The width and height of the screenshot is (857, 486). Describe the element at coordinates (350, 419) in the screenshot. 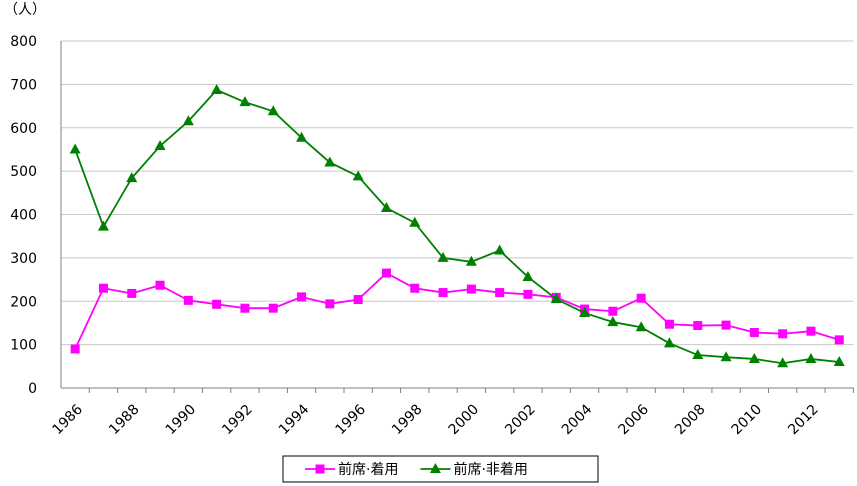

I see `x-tick-label: 1996` at that location.